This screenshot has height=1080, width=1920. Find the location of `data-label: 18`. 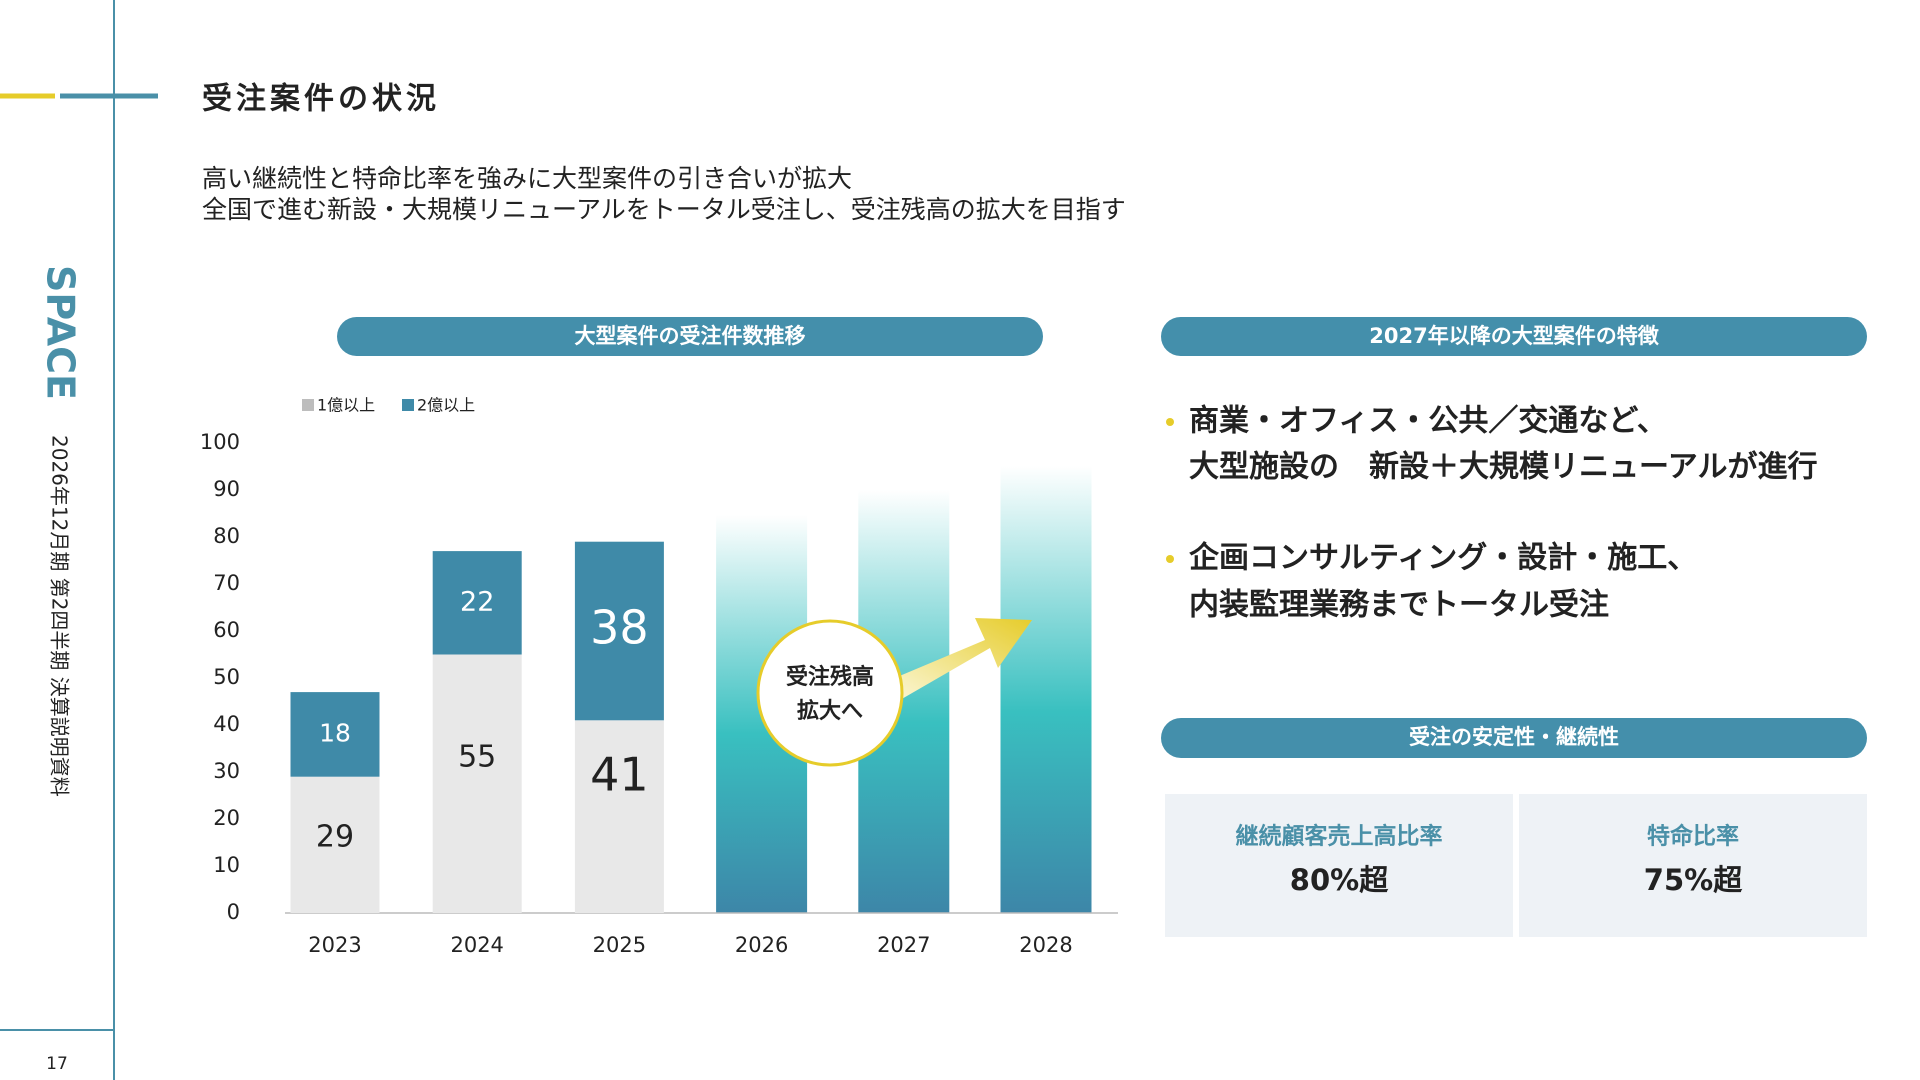

data-label: 18 is located at coordinates (335, 732).